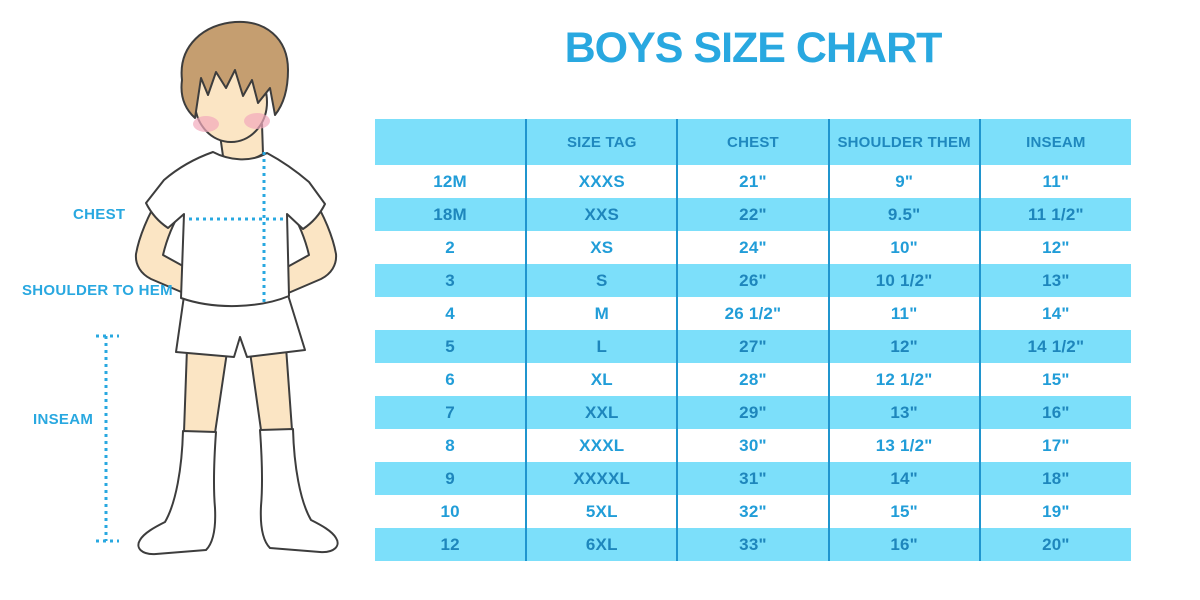 This screenshot has width=1200, height=600. I want to click on table-cell: 11 1/2", so click(1055, 214).